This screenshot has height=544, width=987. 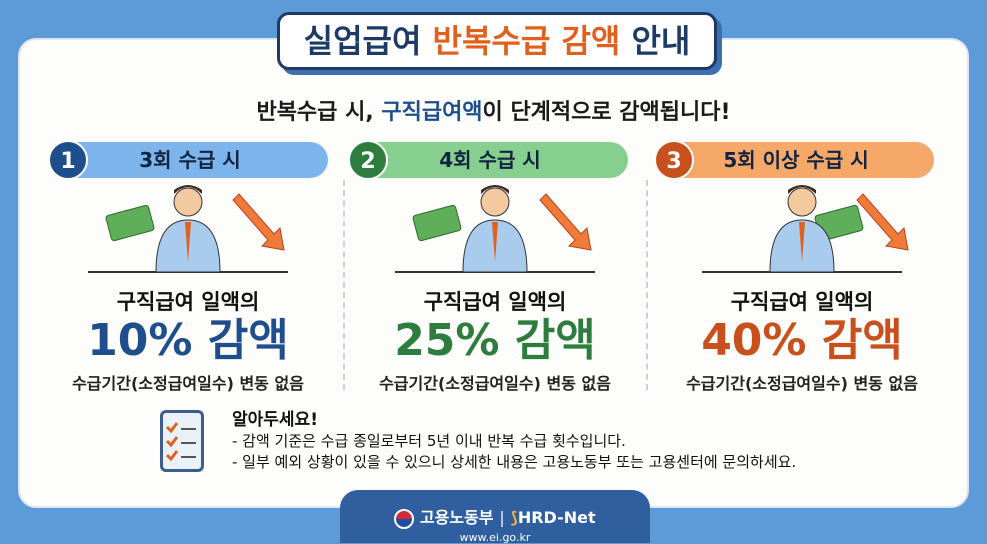 What do you see at coordinates (456, 517) in the screenshot?
I see `ministry-name: 고용노동부` at bounding box center [456, 517].